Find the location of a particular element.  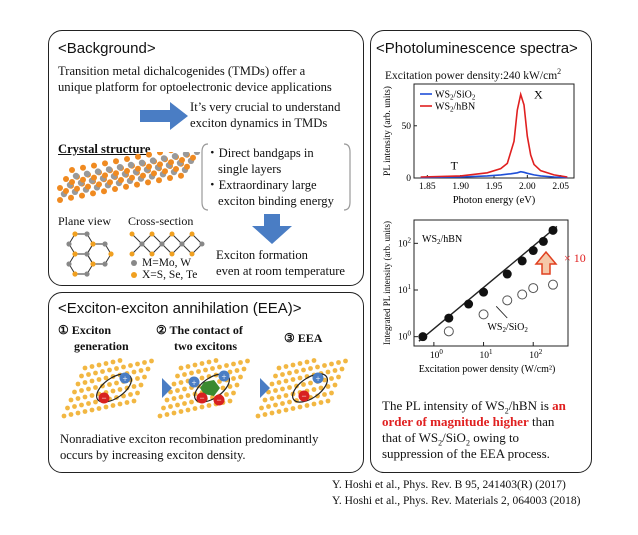

ipl-y-tick-label: 10⁰ is located at coordinates (405, 336).